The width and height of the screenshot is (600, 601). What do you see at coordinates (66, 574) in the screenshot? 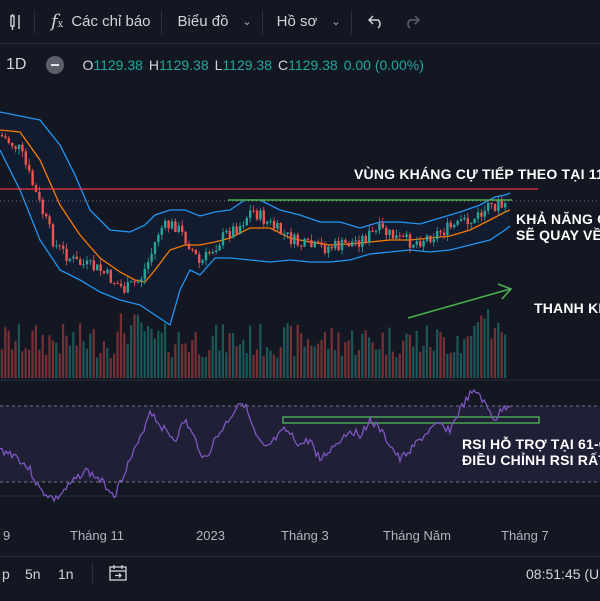
I see `range-button: 1n` at bounding box center [66, 574].